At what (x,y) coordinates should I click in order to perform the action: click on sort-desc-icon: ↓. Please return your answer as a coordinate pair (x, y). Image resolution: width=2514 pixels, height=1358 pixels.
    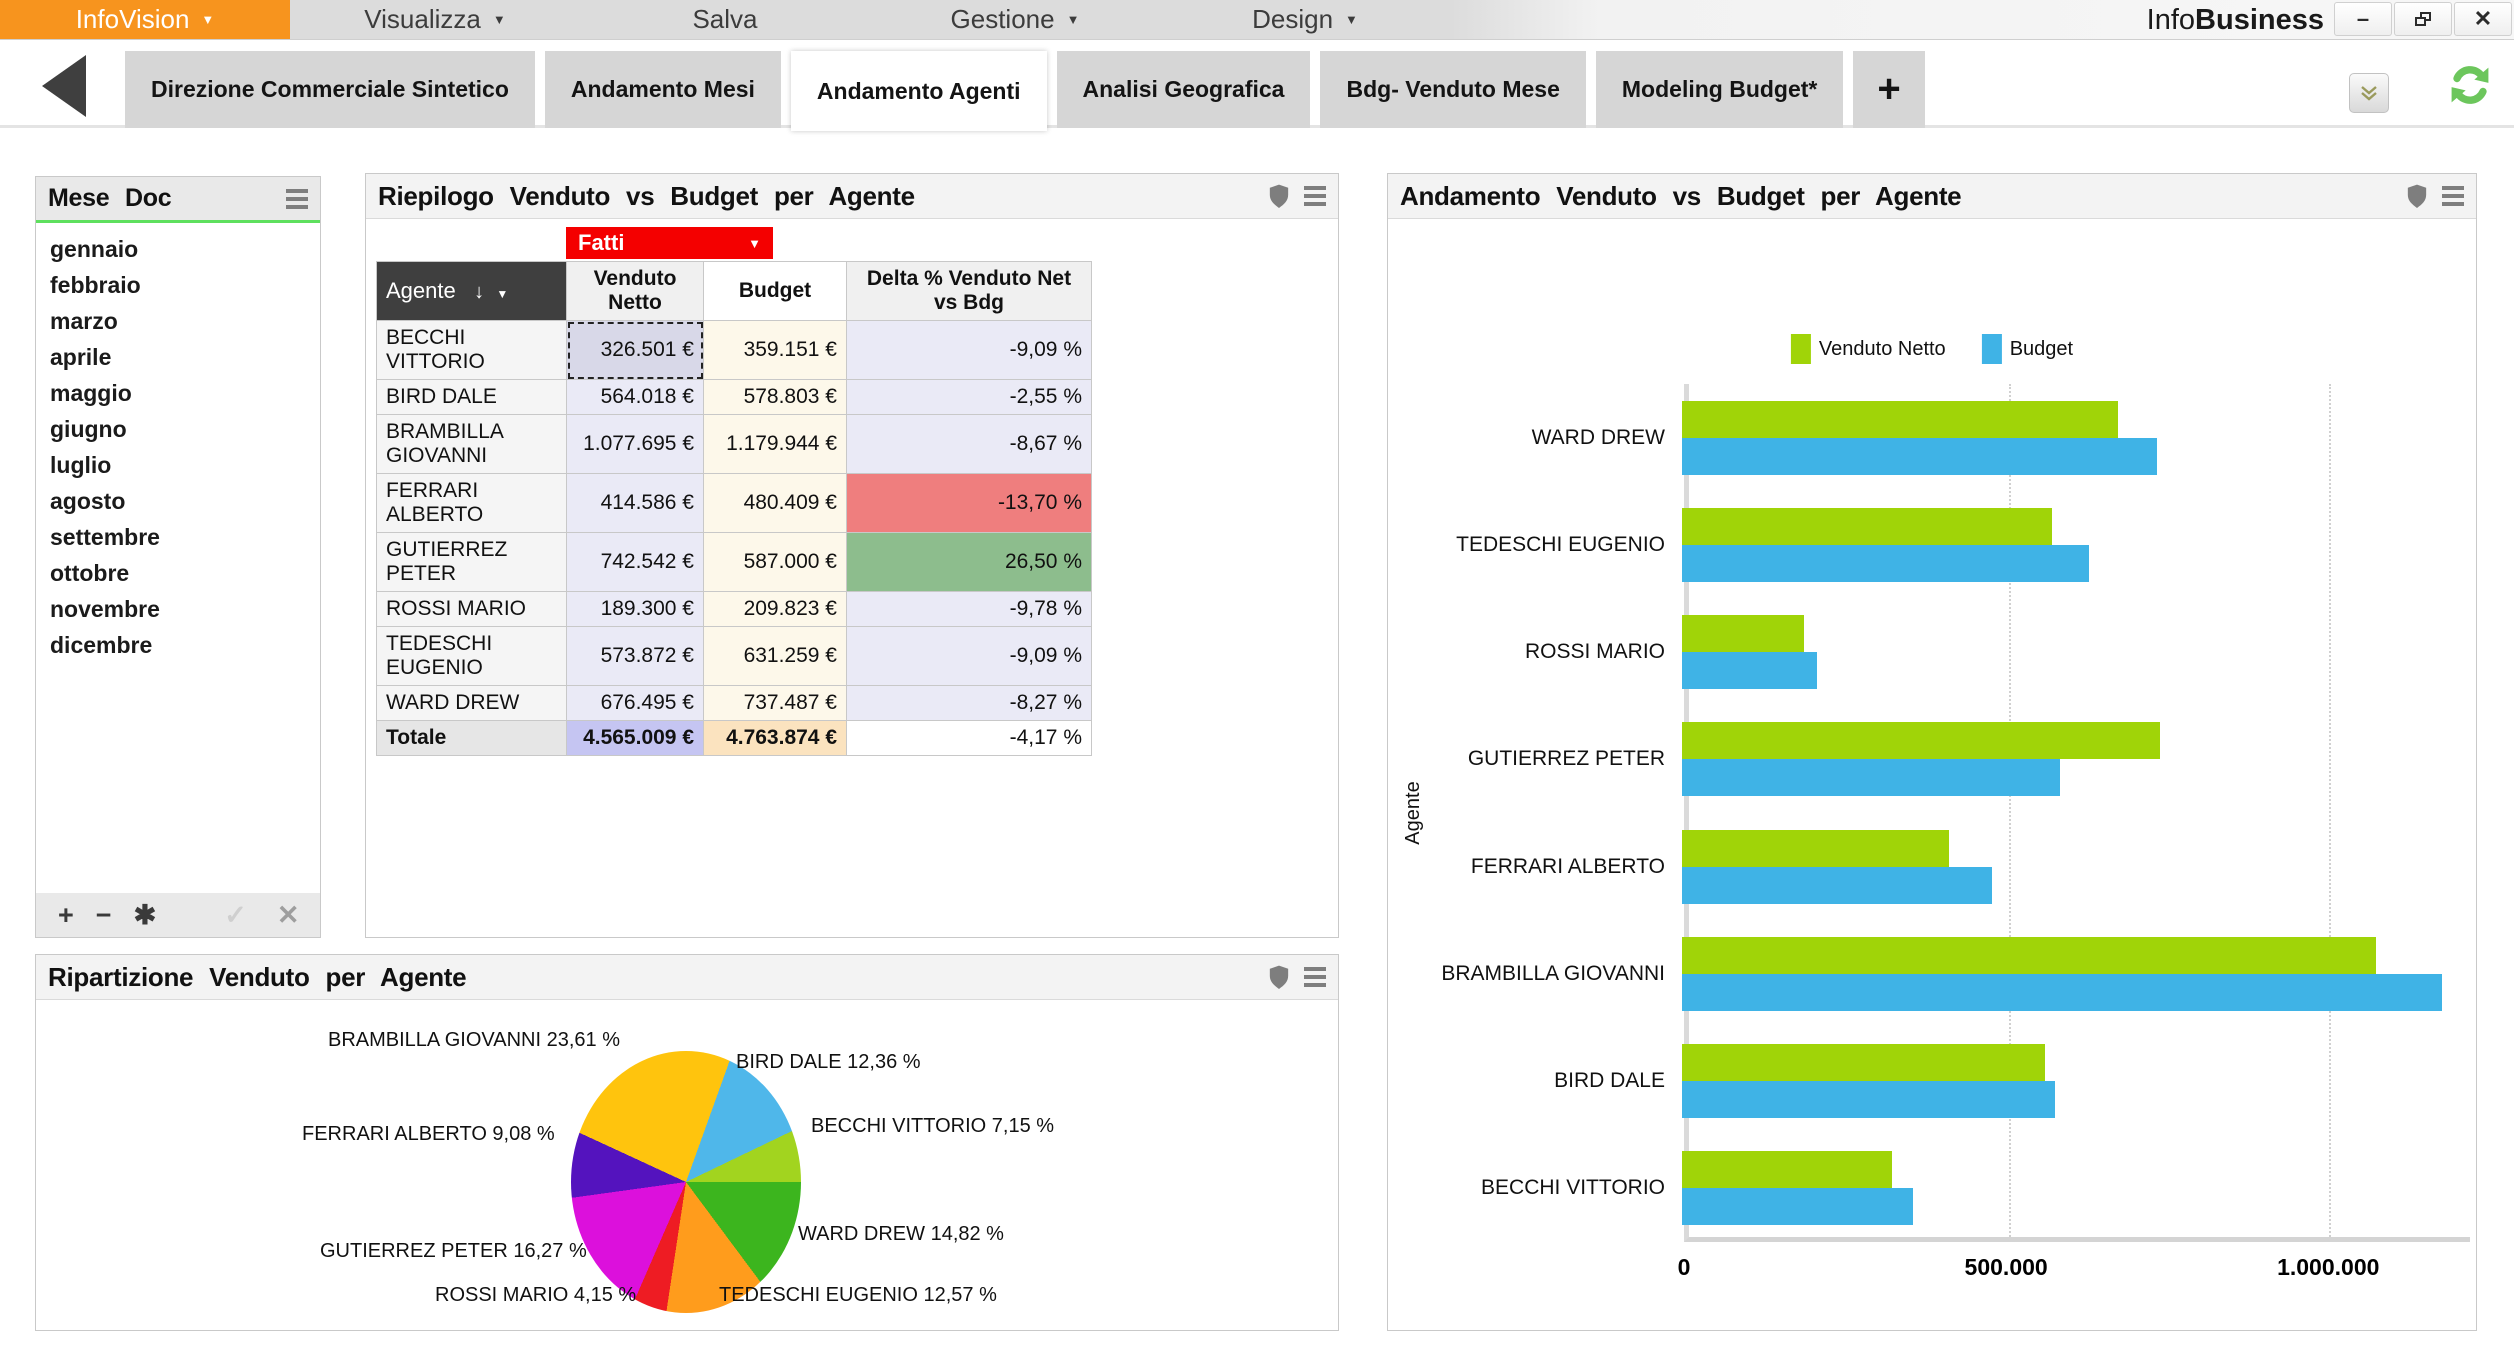
    Looking at the image, I should click on (479, 292).